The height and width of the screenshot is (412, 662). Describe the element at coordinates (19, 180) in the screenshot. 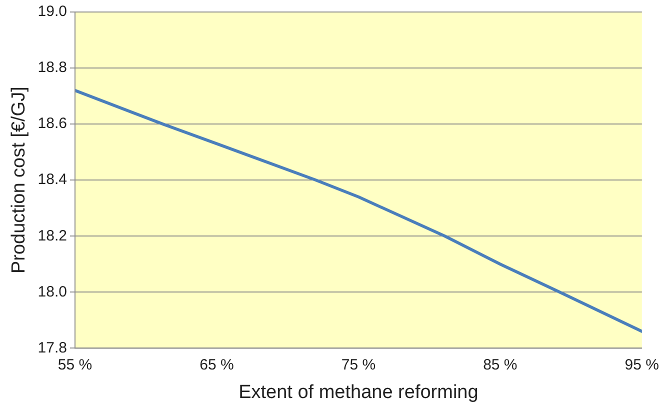

I see `y-axis-title: Production cost [€/GJ]` at that location.